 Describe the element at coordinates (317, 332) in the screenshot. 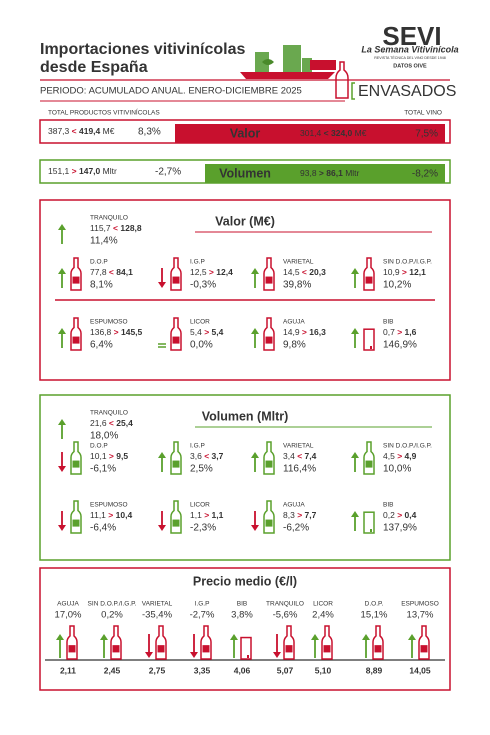

I see `to: 16,3` at that location.